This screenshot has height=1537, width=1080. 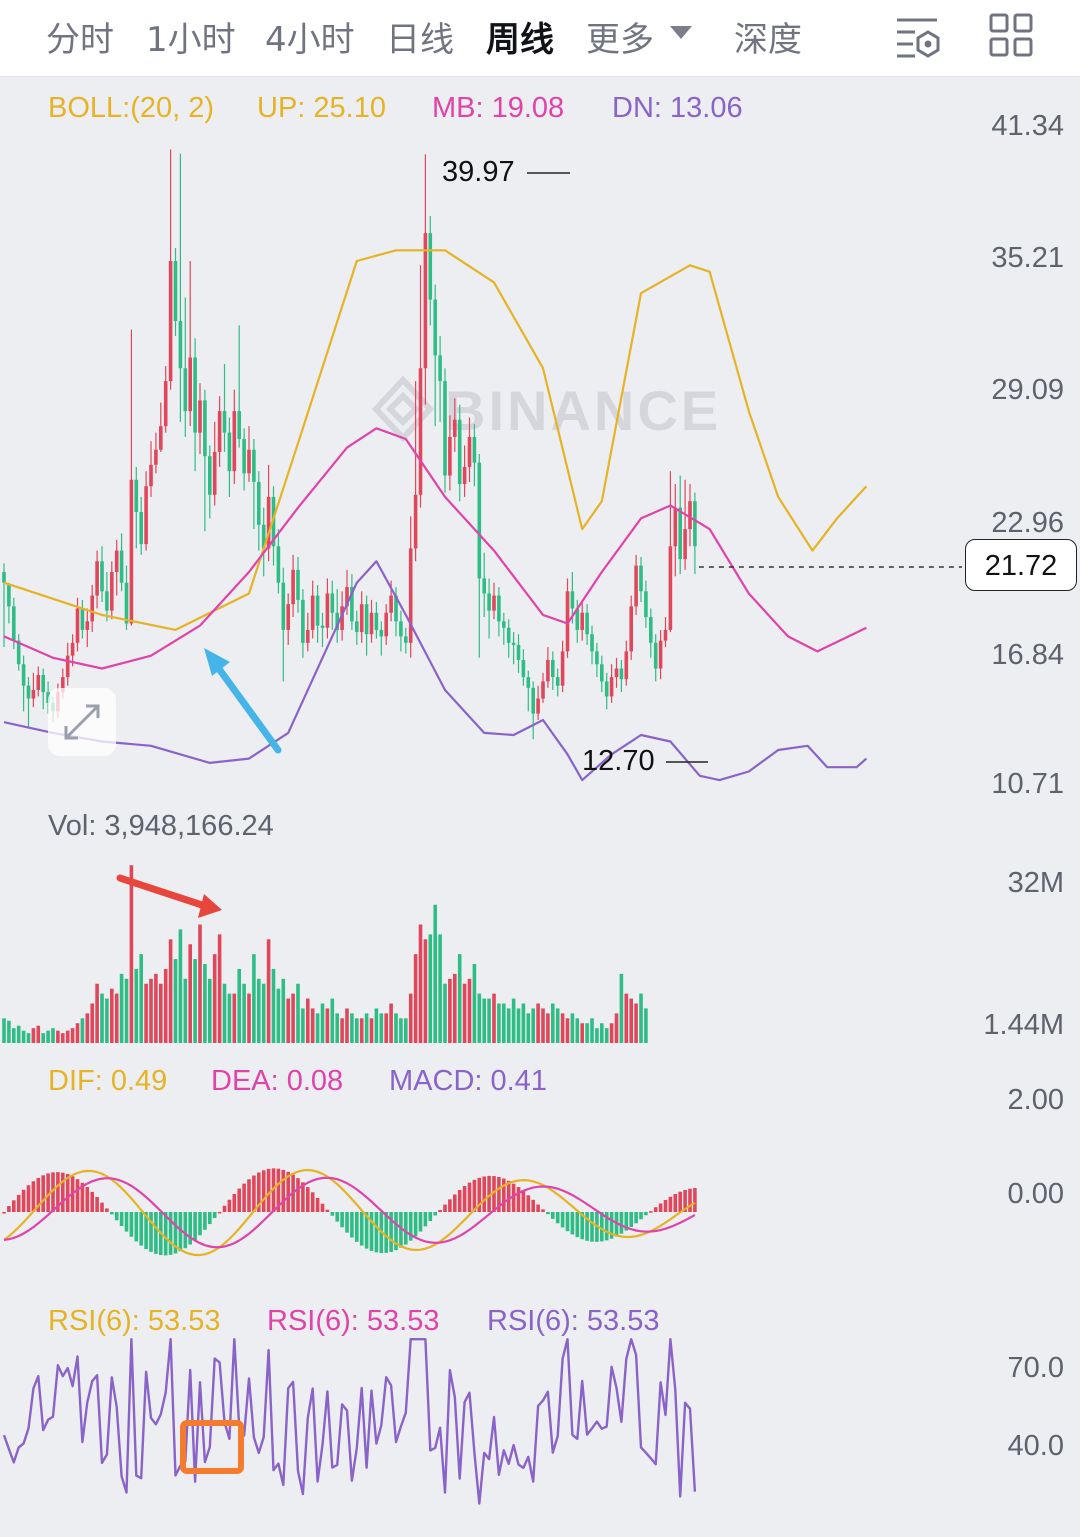 What do you see at coordinates (191, 40) in the screenshot?
I see `tab-1h: 1小时` at bounding box center [191, 40].